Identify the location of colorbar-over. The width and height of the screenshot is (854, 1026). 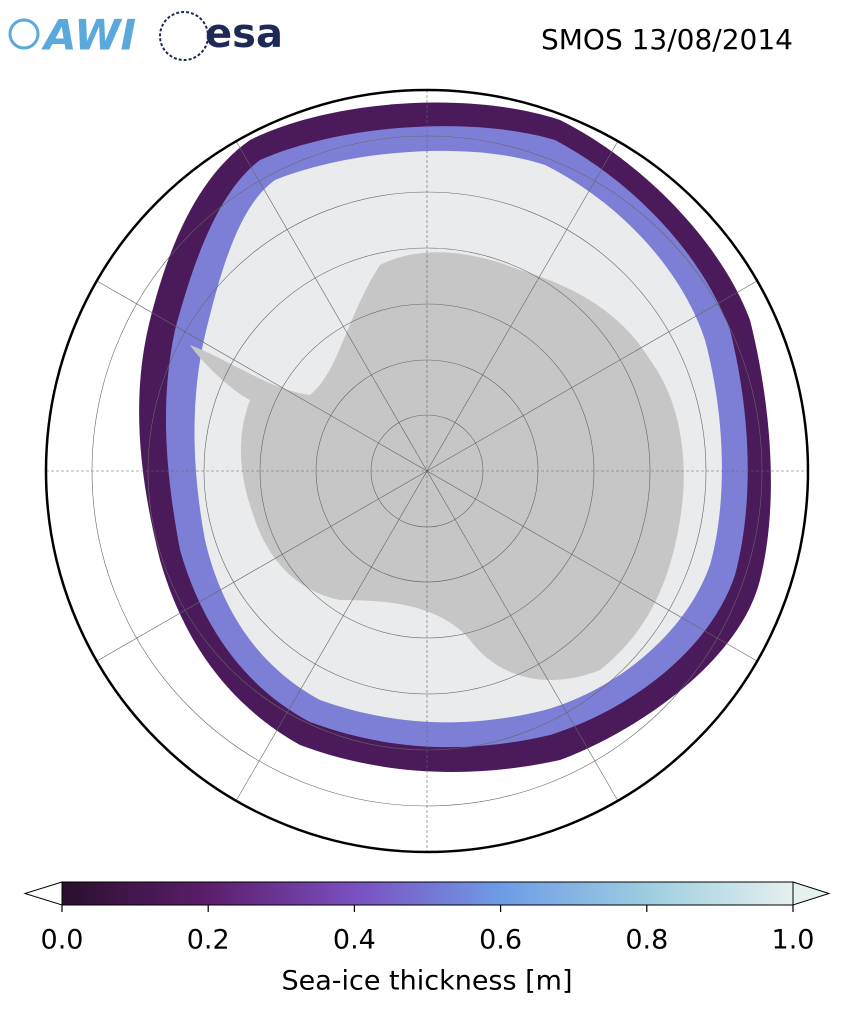
(811, 893).